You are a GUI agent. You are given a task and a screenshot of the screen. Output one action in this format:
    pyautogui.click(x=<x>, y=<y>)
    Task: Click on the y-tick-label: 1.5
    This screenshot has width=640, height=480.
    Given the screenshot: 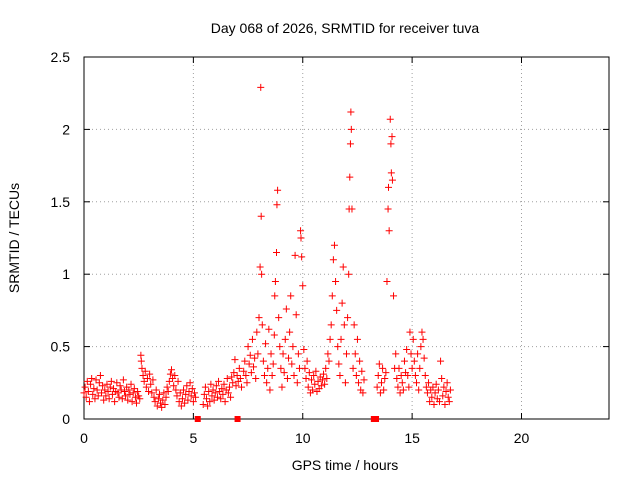 What is the action you would take?
    pyautogui.click(x=61, y=202)
    